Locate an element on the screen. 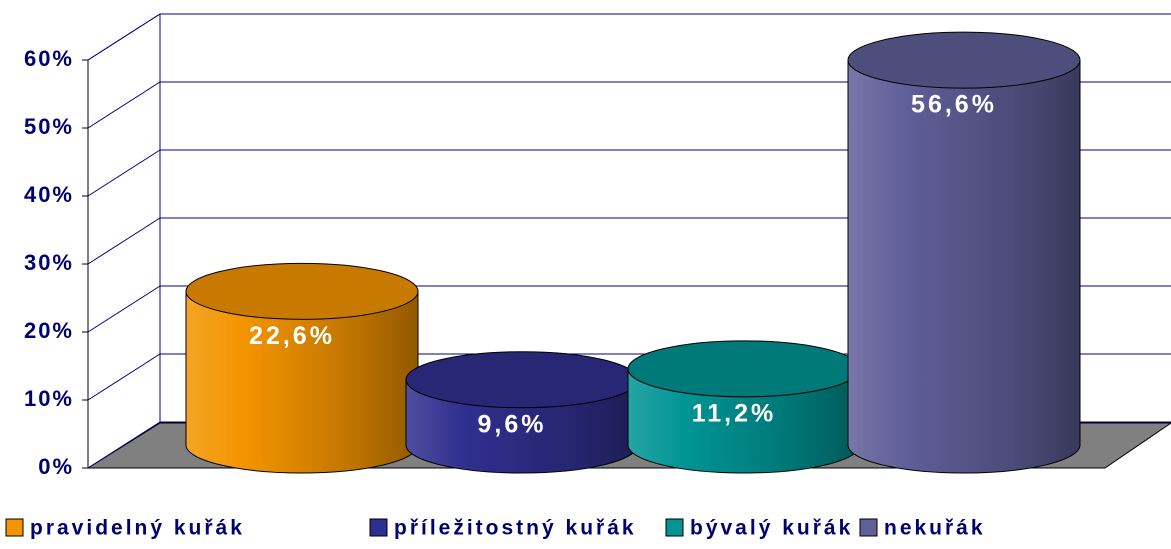 This screenshot has height=549, width=1171. data-label: 9,6% is located at coordinates (512, 424).